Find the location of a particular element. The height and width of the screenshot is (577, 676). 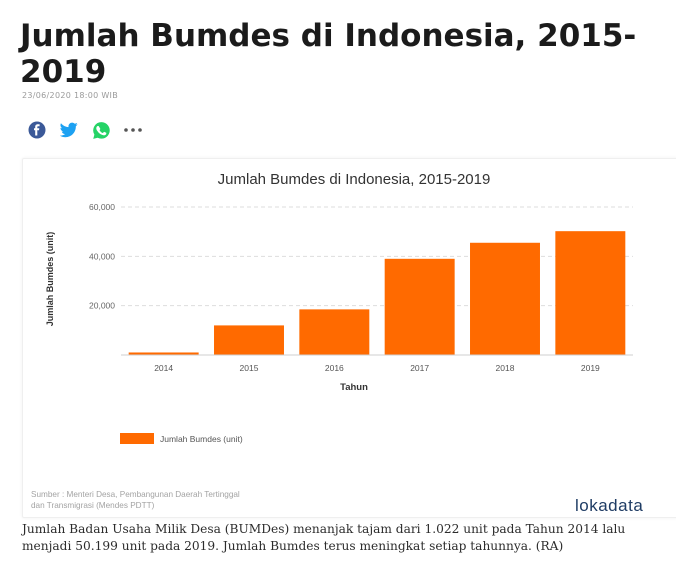

bar-2016 is located at coordinates (334, 332).